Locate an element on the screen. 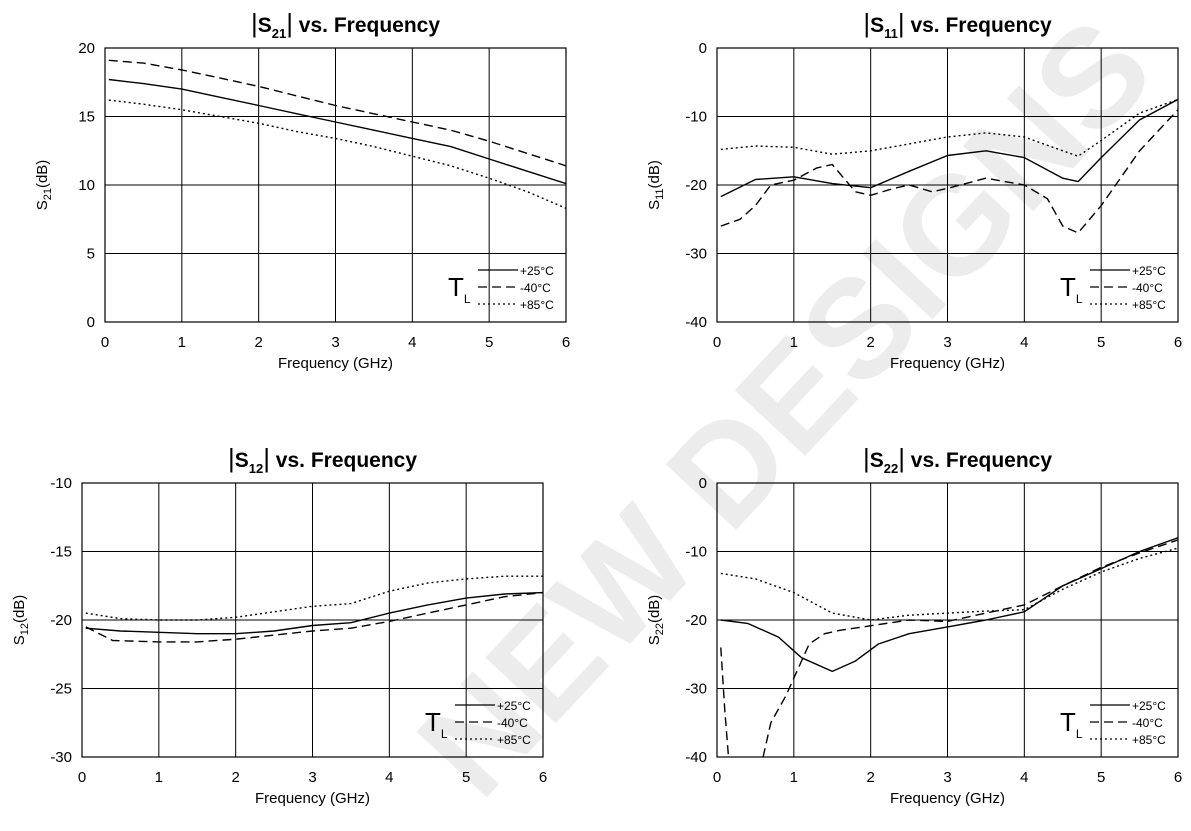 The width and height of the screenshot is (1191, 831). y-axis-label: S12(dB) is located at coordinates (21, 620).